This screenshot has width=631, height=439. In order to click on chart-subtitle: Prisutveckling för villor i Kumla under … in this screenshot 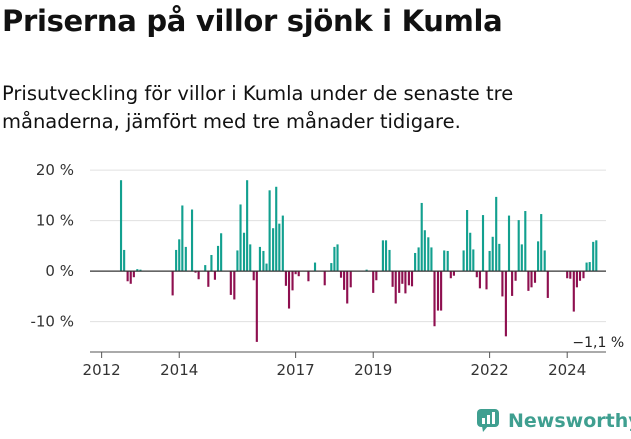, I will do `click(258, 107)`.